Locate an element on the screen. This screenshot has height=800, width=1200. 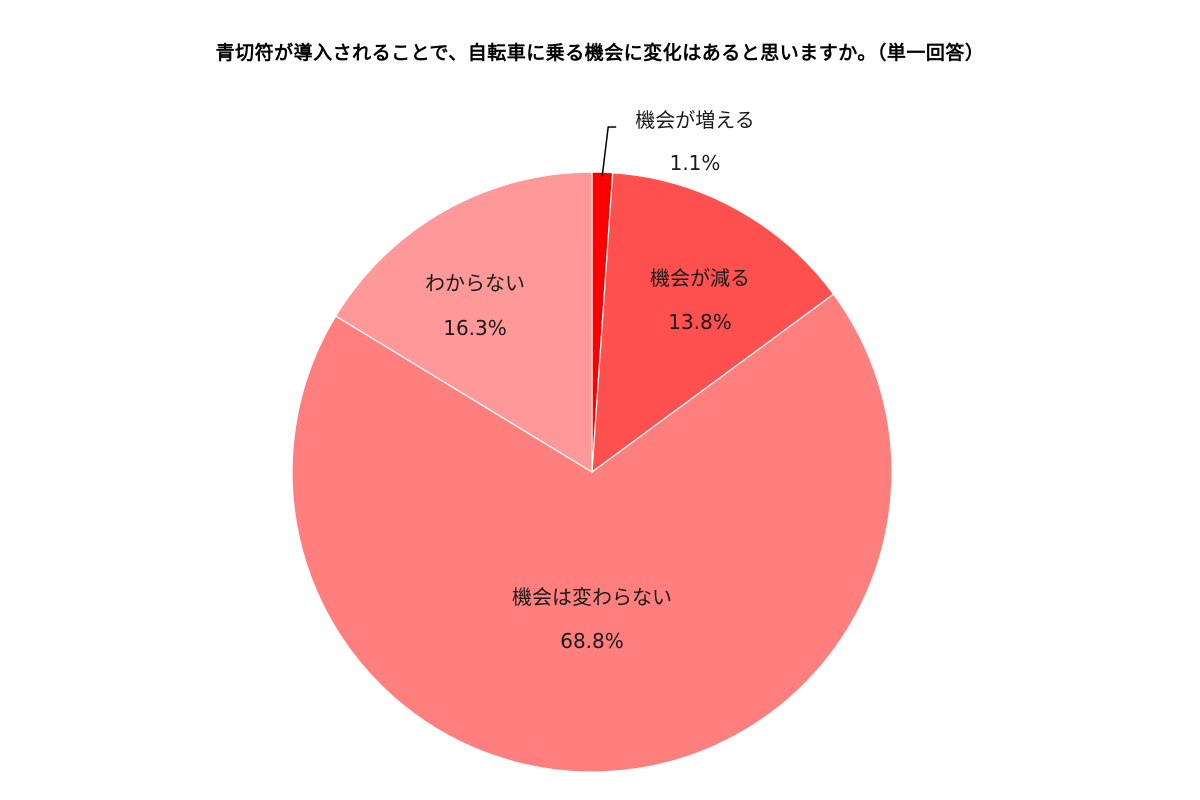
slice-value-4: 16.3% is located at coordinates (475, 328).